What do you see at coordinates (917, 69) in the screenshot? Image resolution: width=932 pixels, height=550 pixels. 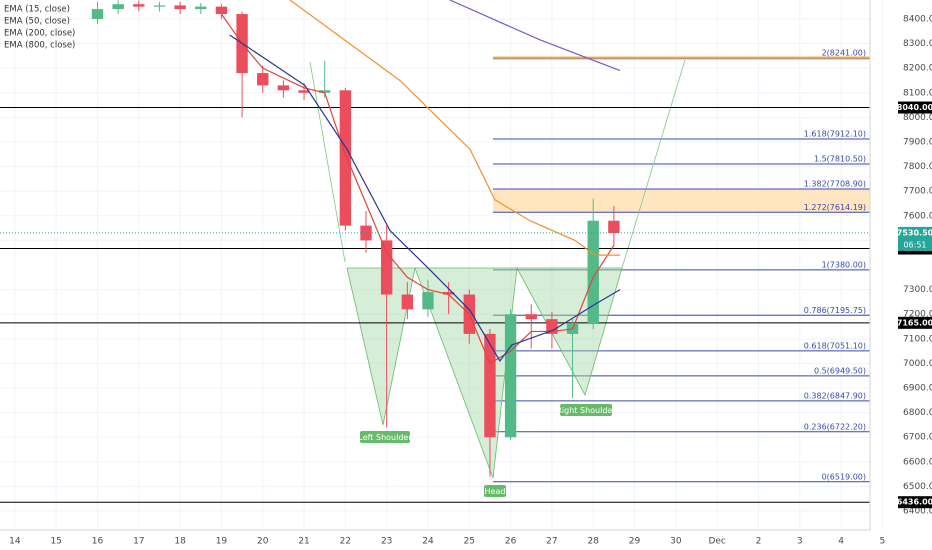 I see `y-tick-label: 8200.00` at bounding box center [917, 69].